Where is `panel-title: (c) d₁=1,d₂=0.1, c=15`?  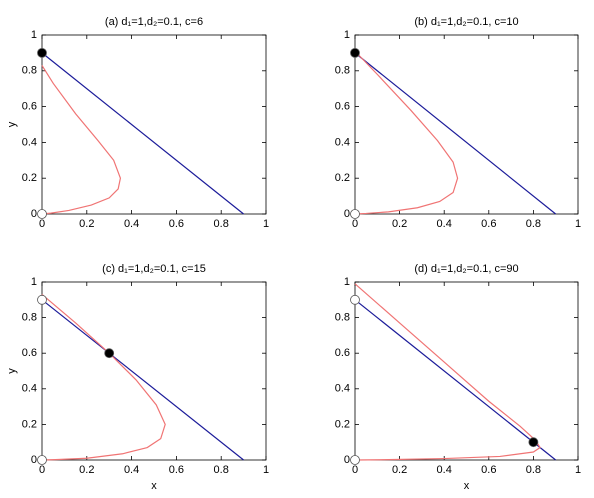
panel-title: (c) d₁=1,d₂=0.1, c=15 is located at coordinates (154, 269).